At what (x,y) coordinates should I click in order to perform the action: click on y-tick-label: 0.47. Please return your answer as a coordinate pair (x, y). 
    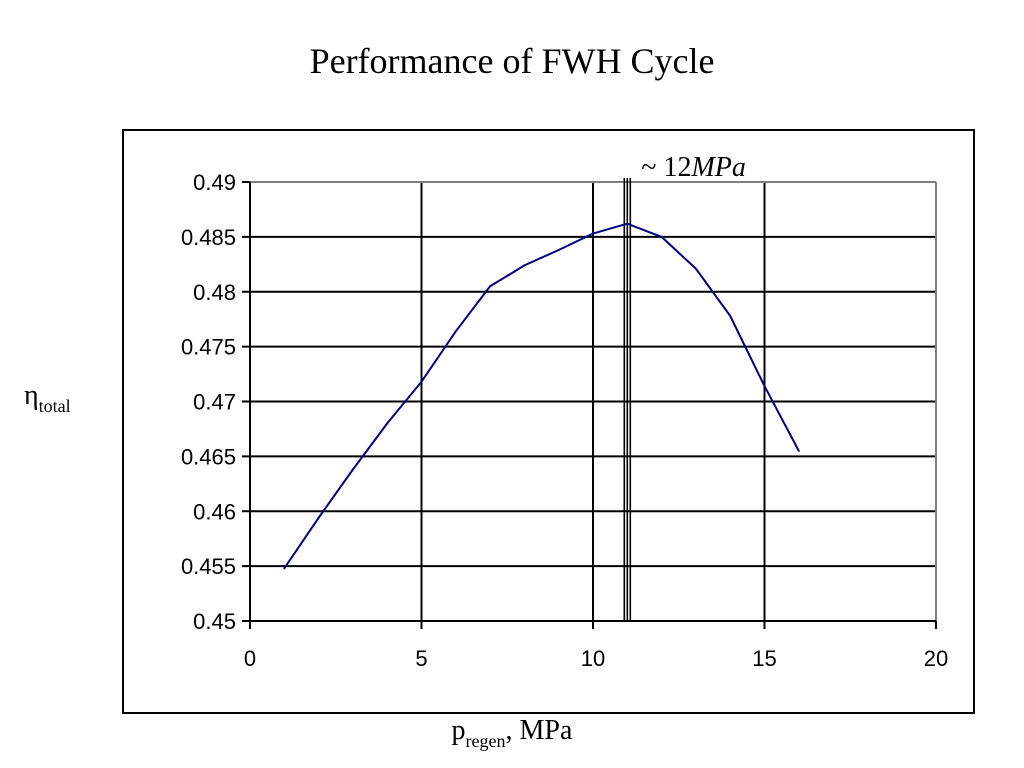
    Looking at the image, I should click on (214, 402).